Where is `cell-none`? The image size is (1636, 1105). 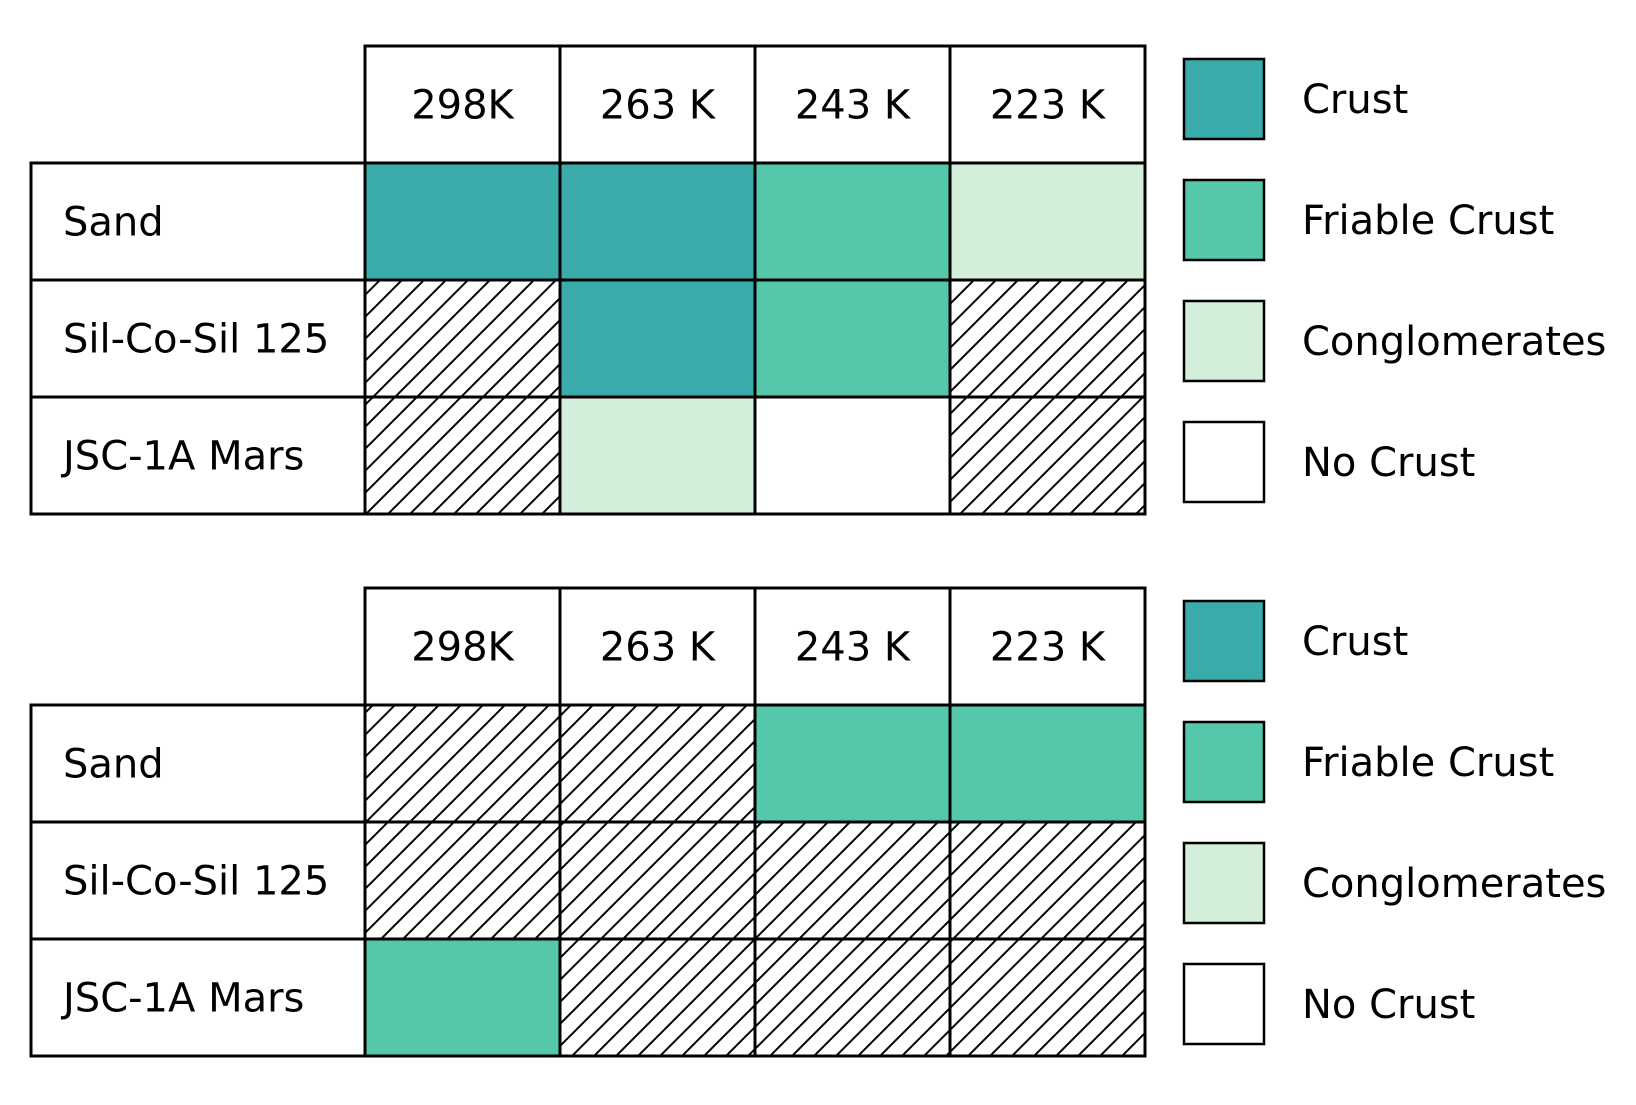 cell-none is located at coordinates (852, 455).